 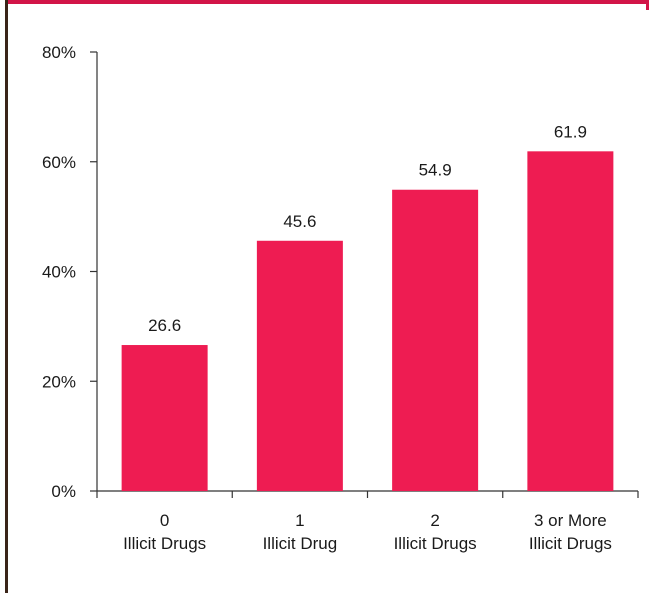 What do you see at coordinates (570, 131) in the screenshot?
I see `bar-value-label: 61.9` at bounding box center [570, 131].